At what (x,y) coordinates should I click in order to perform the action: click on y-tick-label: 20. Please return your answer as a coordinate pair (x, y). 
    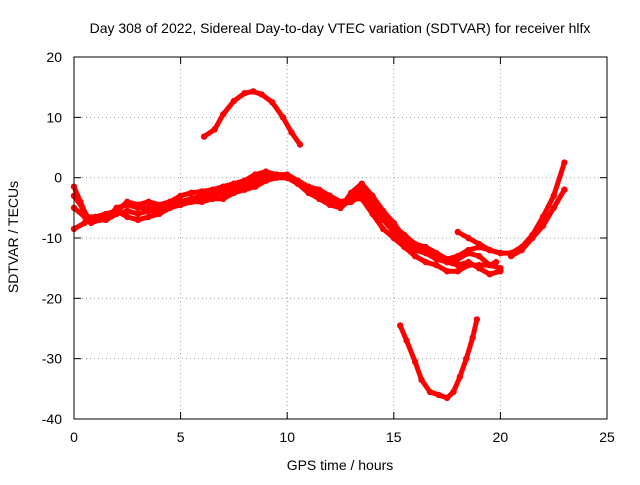
    Looking at the image, I should click on (54, 57).